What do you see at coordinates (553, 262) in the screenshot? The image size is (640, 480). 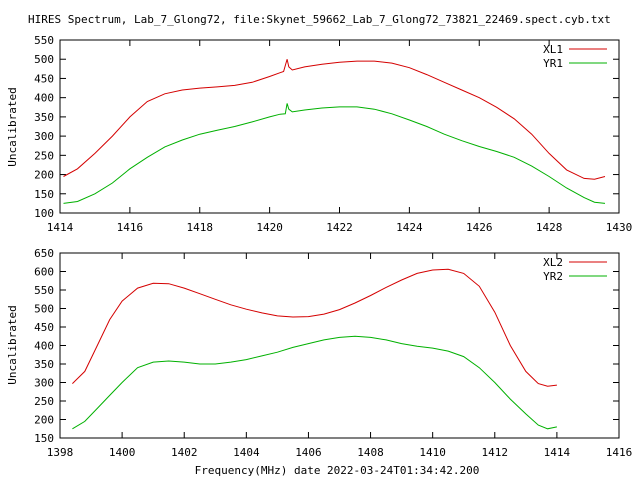 I see `legend-label-xl2: XL2` at bounding box center [553, 262].